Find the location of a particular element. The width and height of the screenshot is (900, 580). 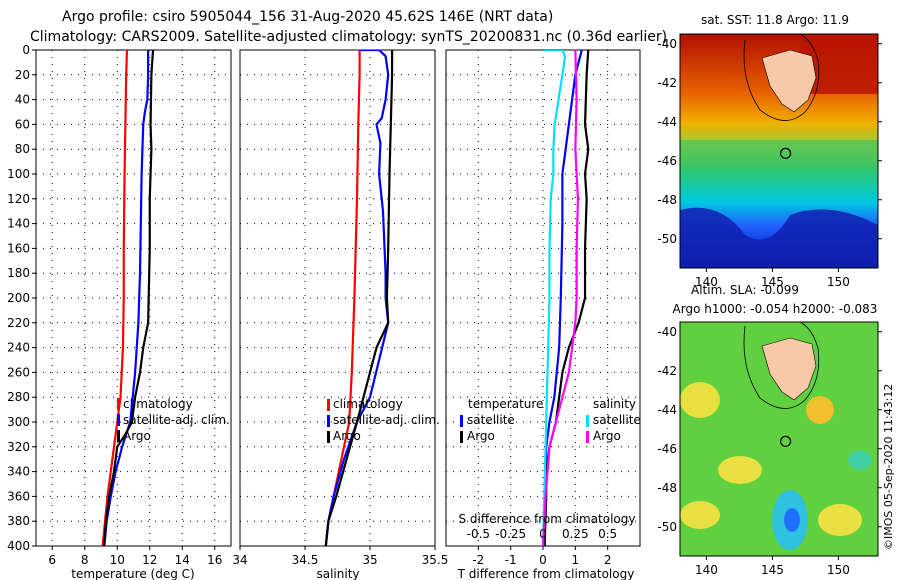

map-y-tick-label: -44 is located at coordinates (667, 410).